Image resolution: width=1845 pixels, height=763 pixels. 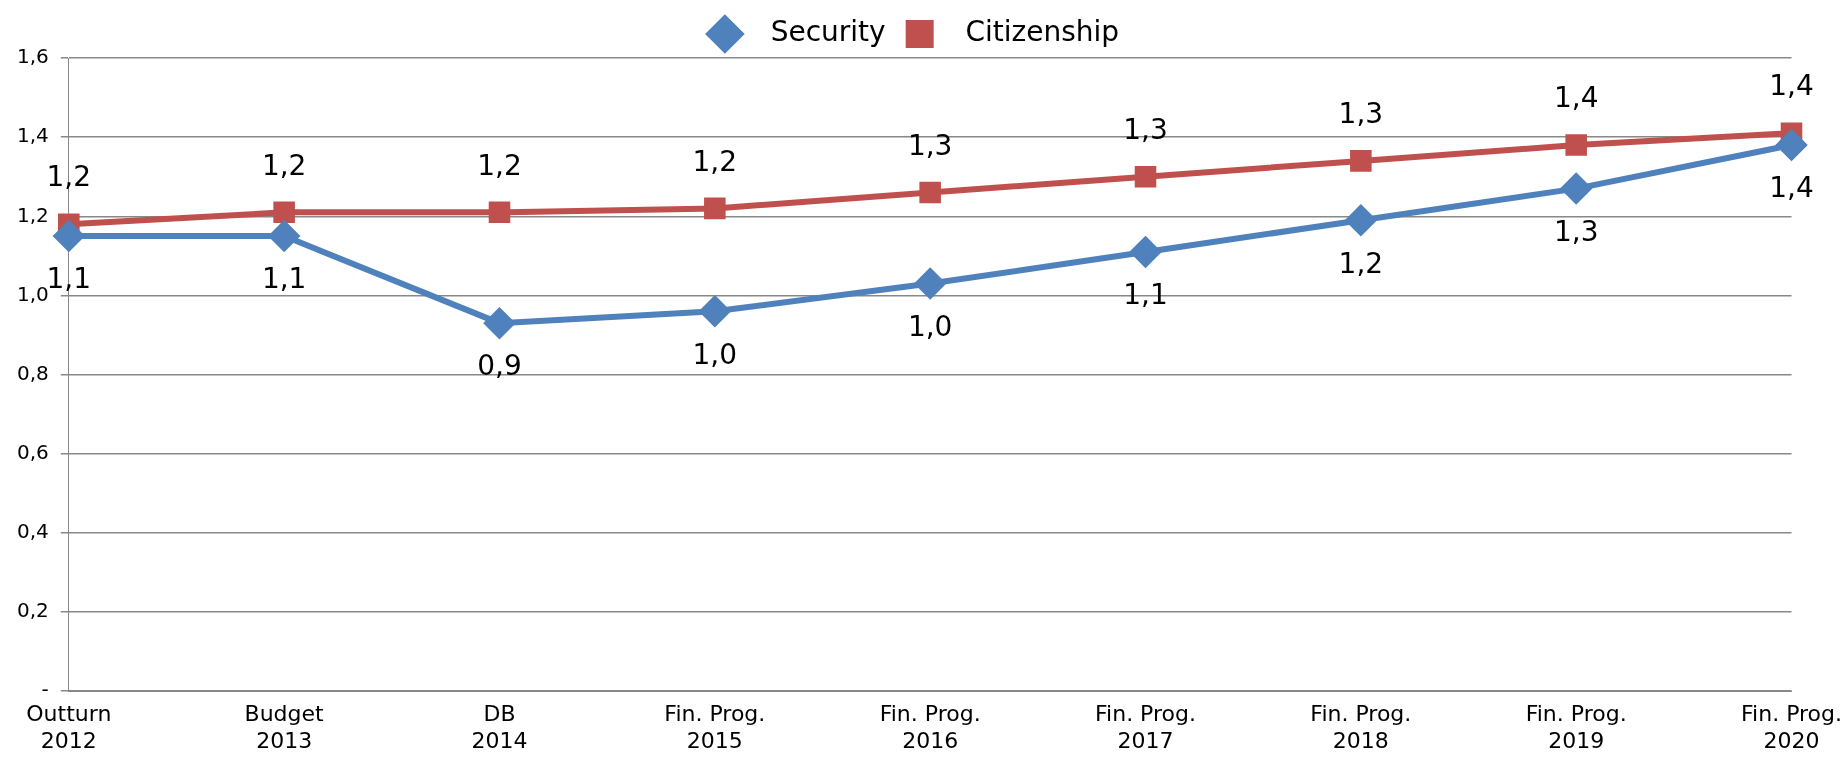 What do you see at coordinates (1033, 32) in the screenshot?
I see `legend-label: Citizenship` at bounding box center [1033, 32].